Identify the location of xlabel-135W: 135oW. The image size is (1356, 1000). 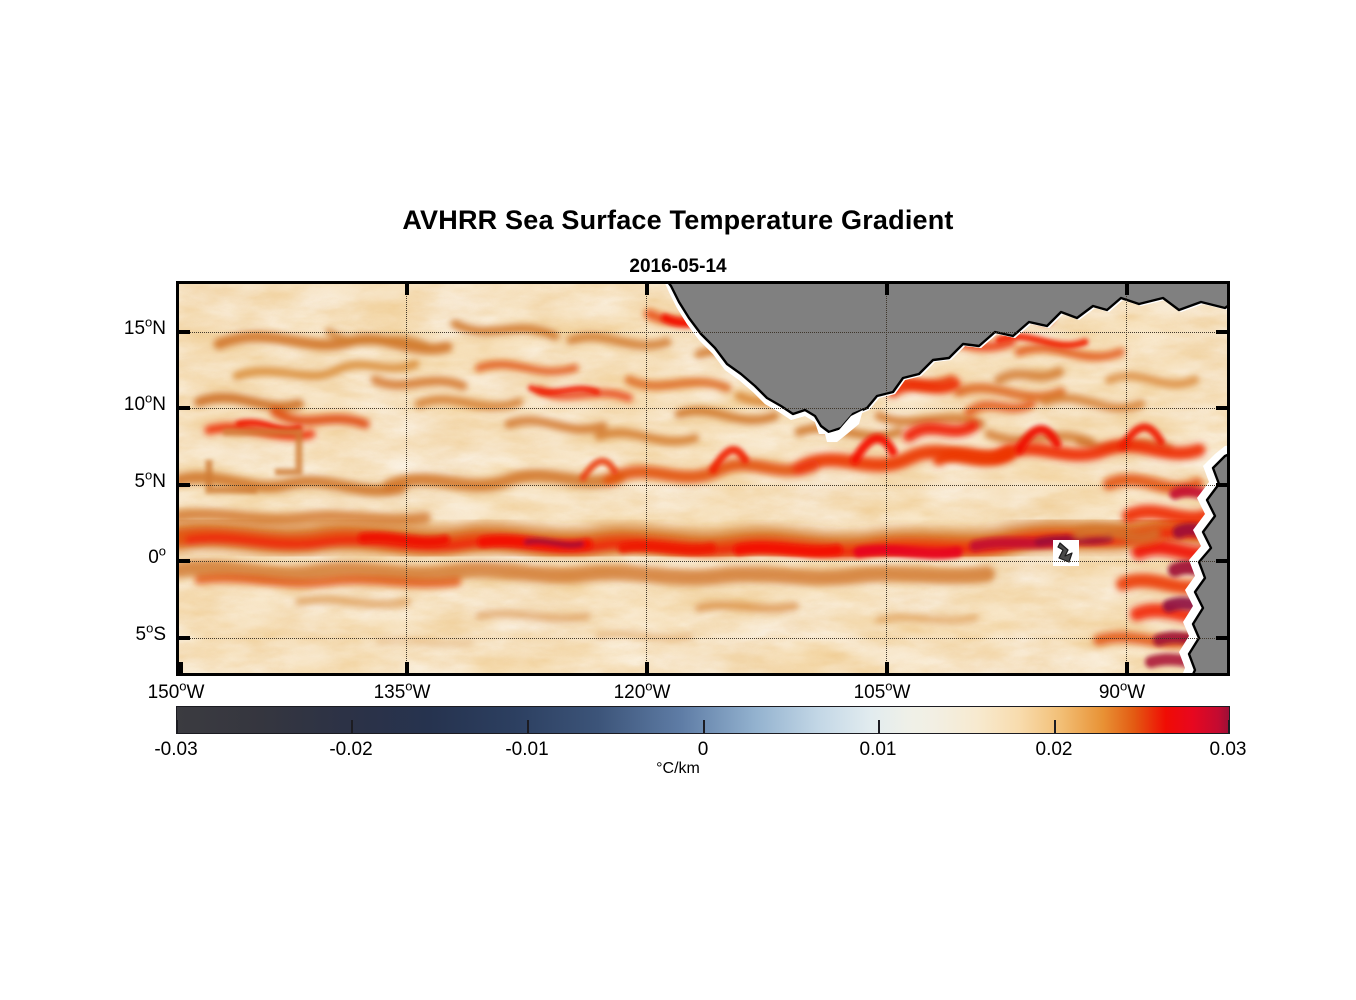
(402, 690).